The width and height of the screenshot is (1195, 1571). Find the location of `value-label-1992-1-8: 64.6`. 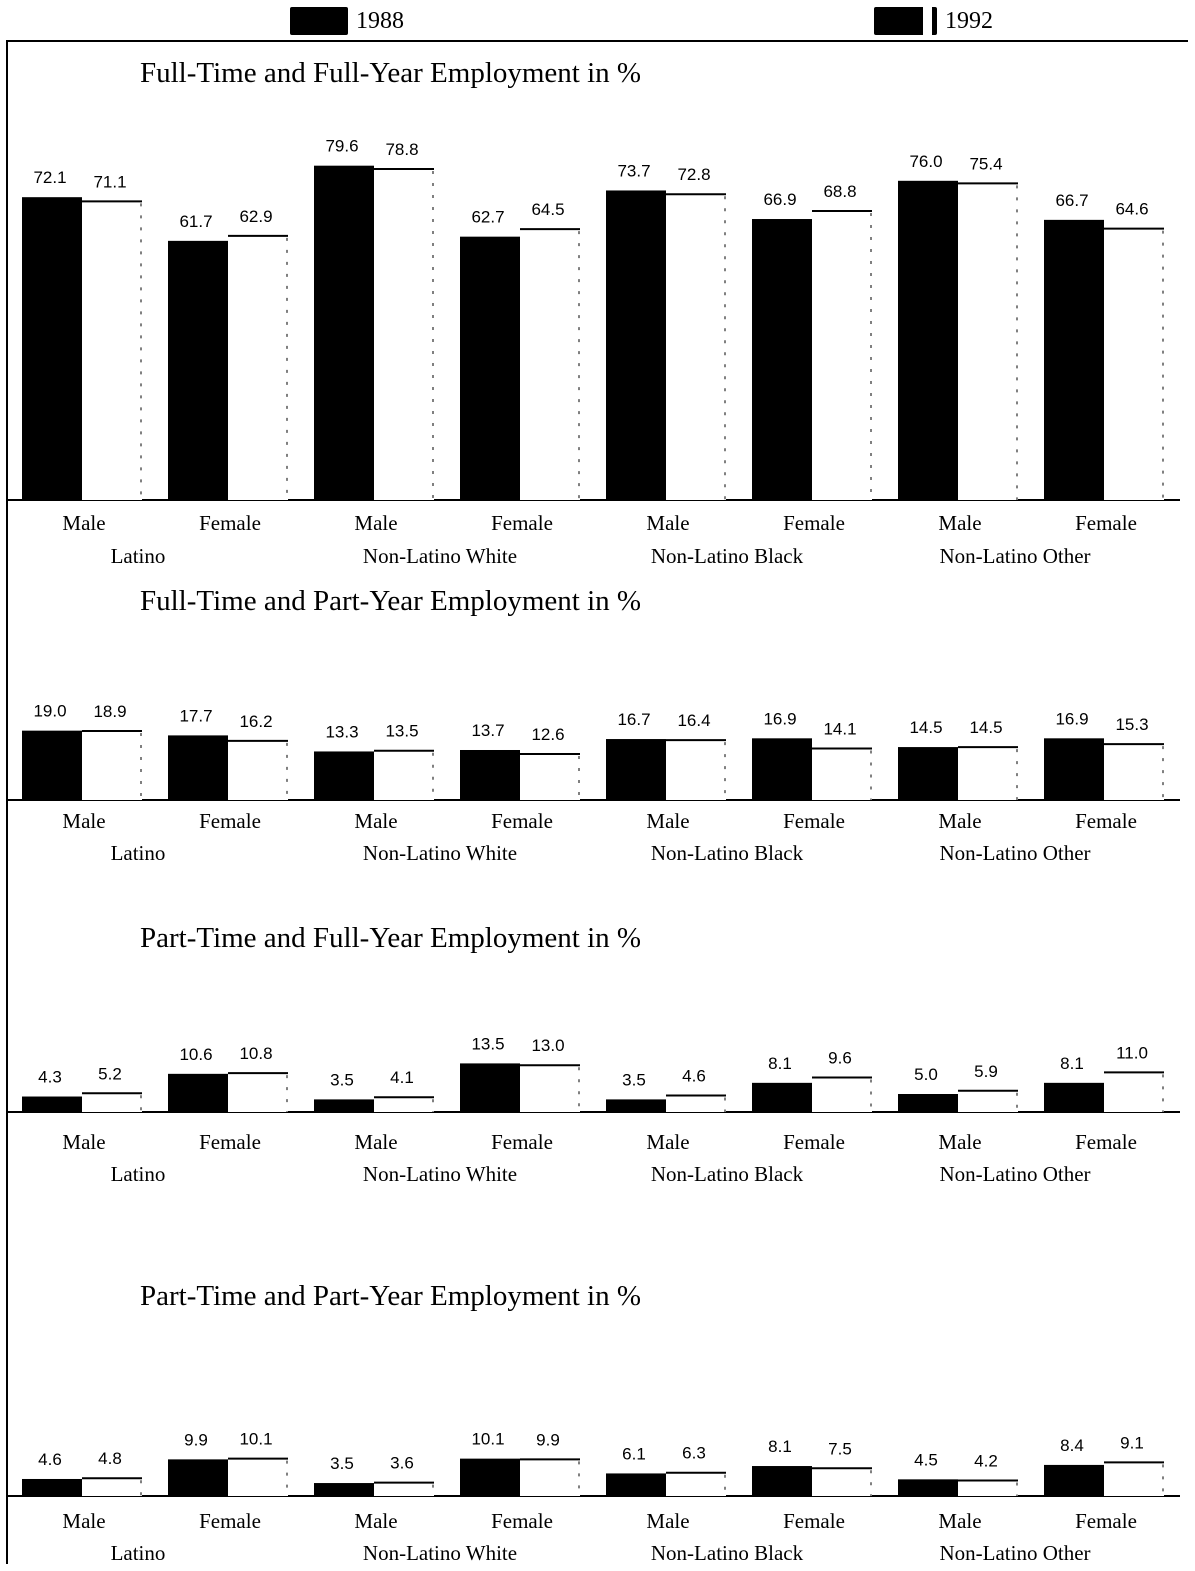

value-label-1992-1-8: 64.6 is located at coordinates (1131, 209).